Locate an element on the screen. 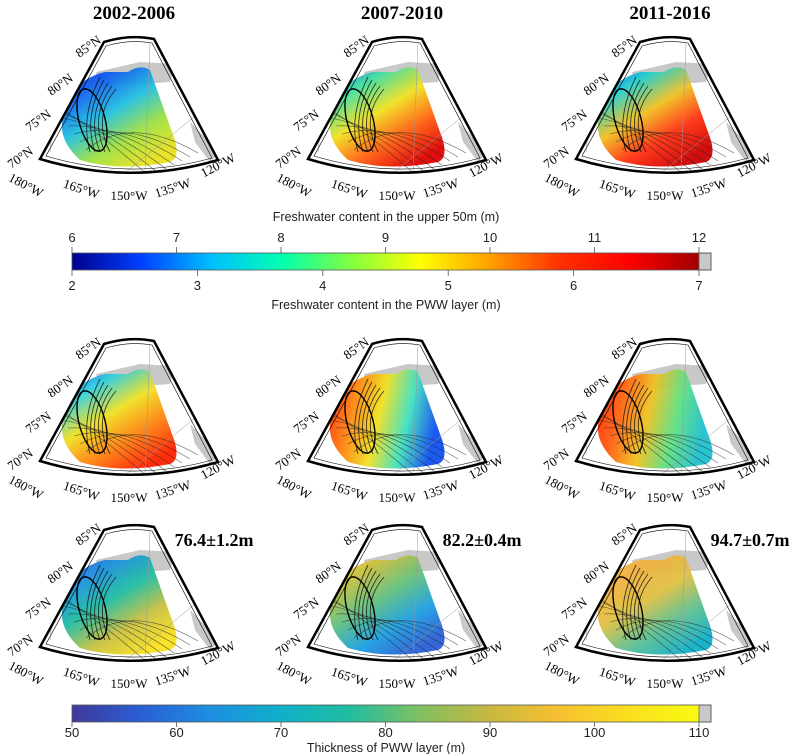 The width and height of the screenshot is (799, 754). colorbar-thickness-tick-label: 70 is located at coordinates (281, 732).